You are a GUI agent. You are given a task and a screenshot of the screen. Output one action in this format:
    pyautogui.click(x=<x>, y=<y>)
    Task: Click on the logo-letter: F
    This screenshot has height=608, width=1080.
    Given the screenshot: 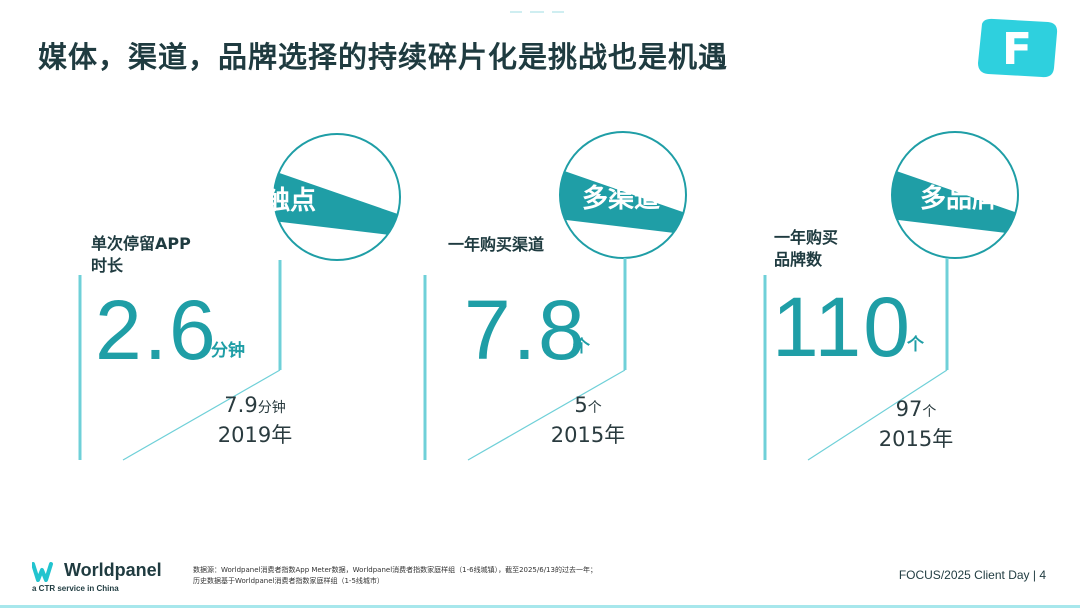 What is the action you would take?
    pyautogui.click(x=1017, y=49)
    